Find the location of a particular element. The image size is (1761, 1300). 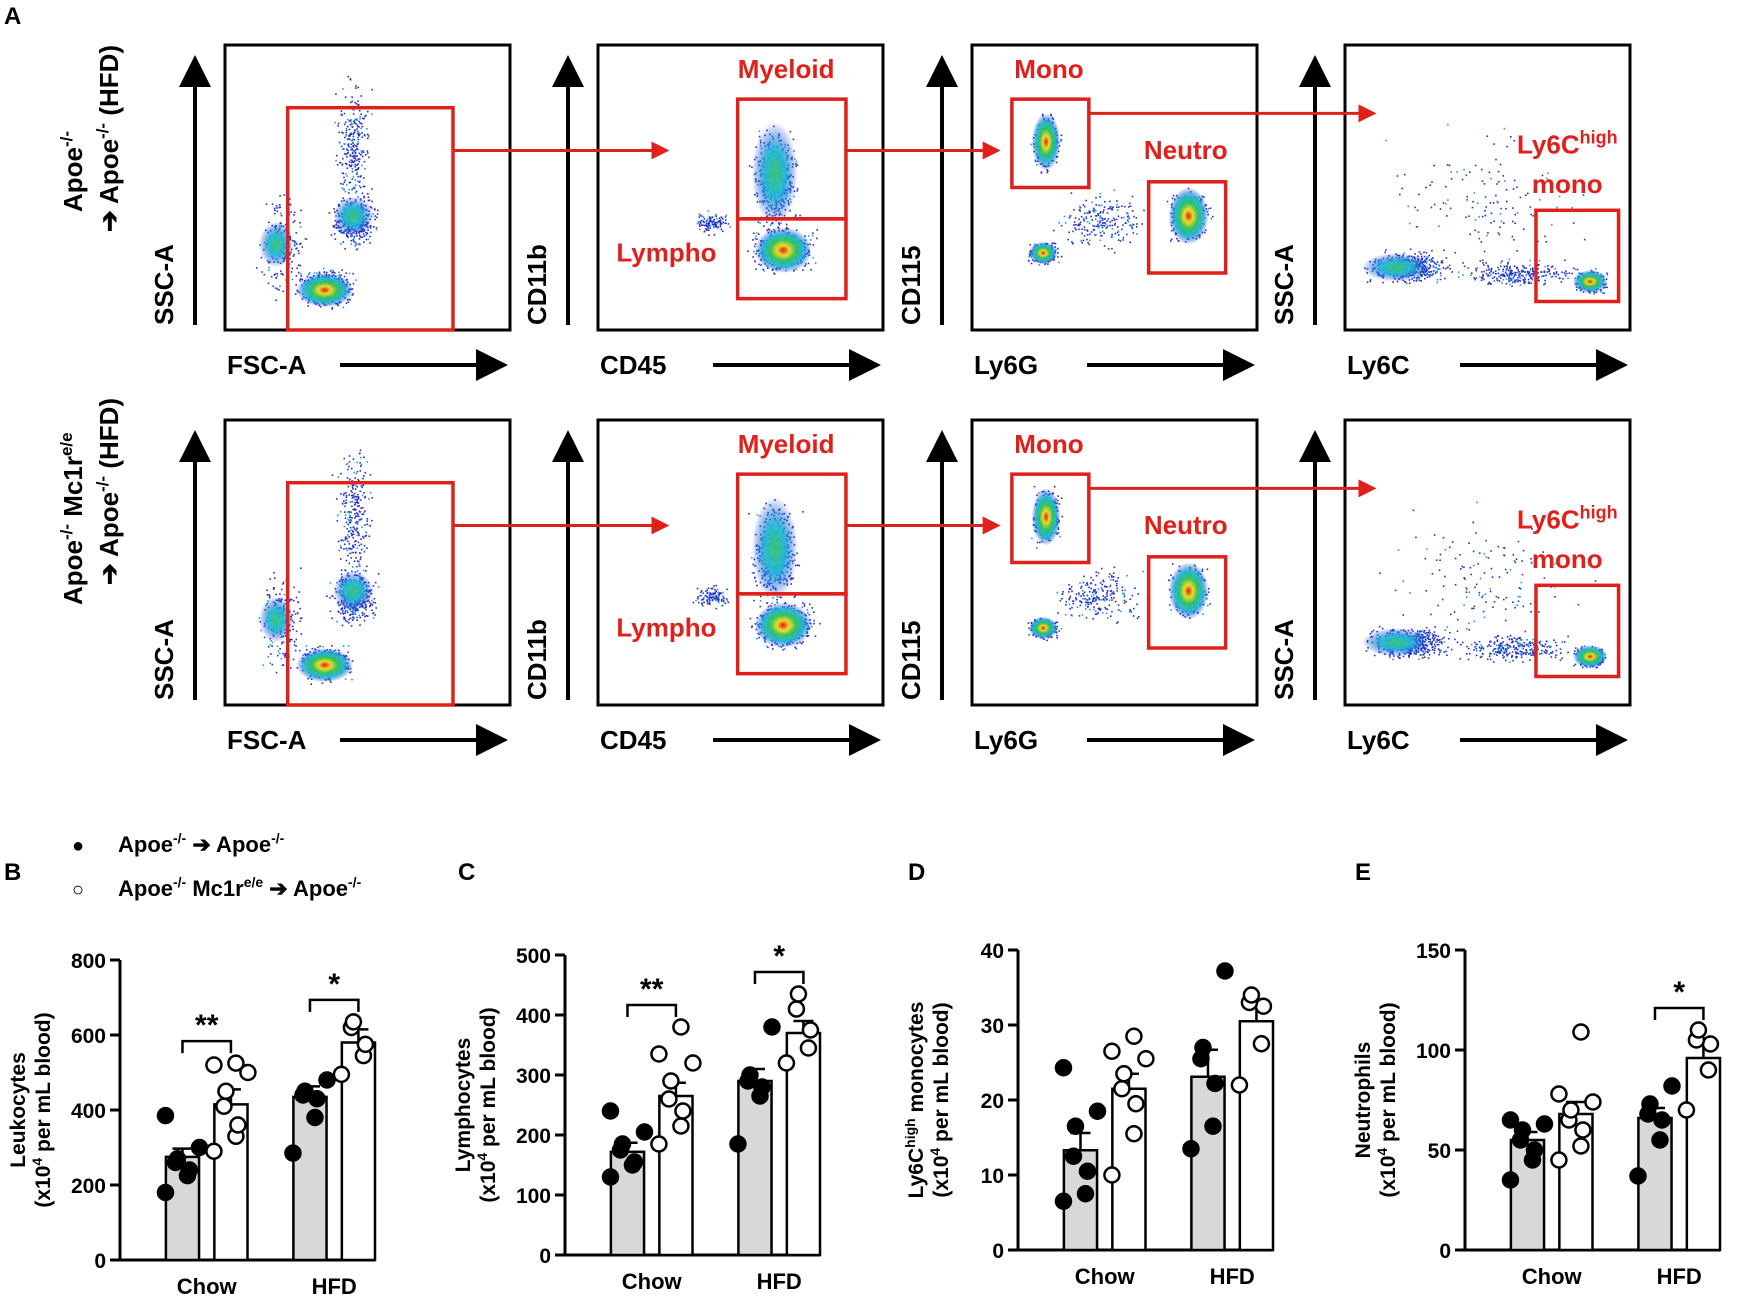

y-tick-label: 30 is located at coordinates (992, 1026).